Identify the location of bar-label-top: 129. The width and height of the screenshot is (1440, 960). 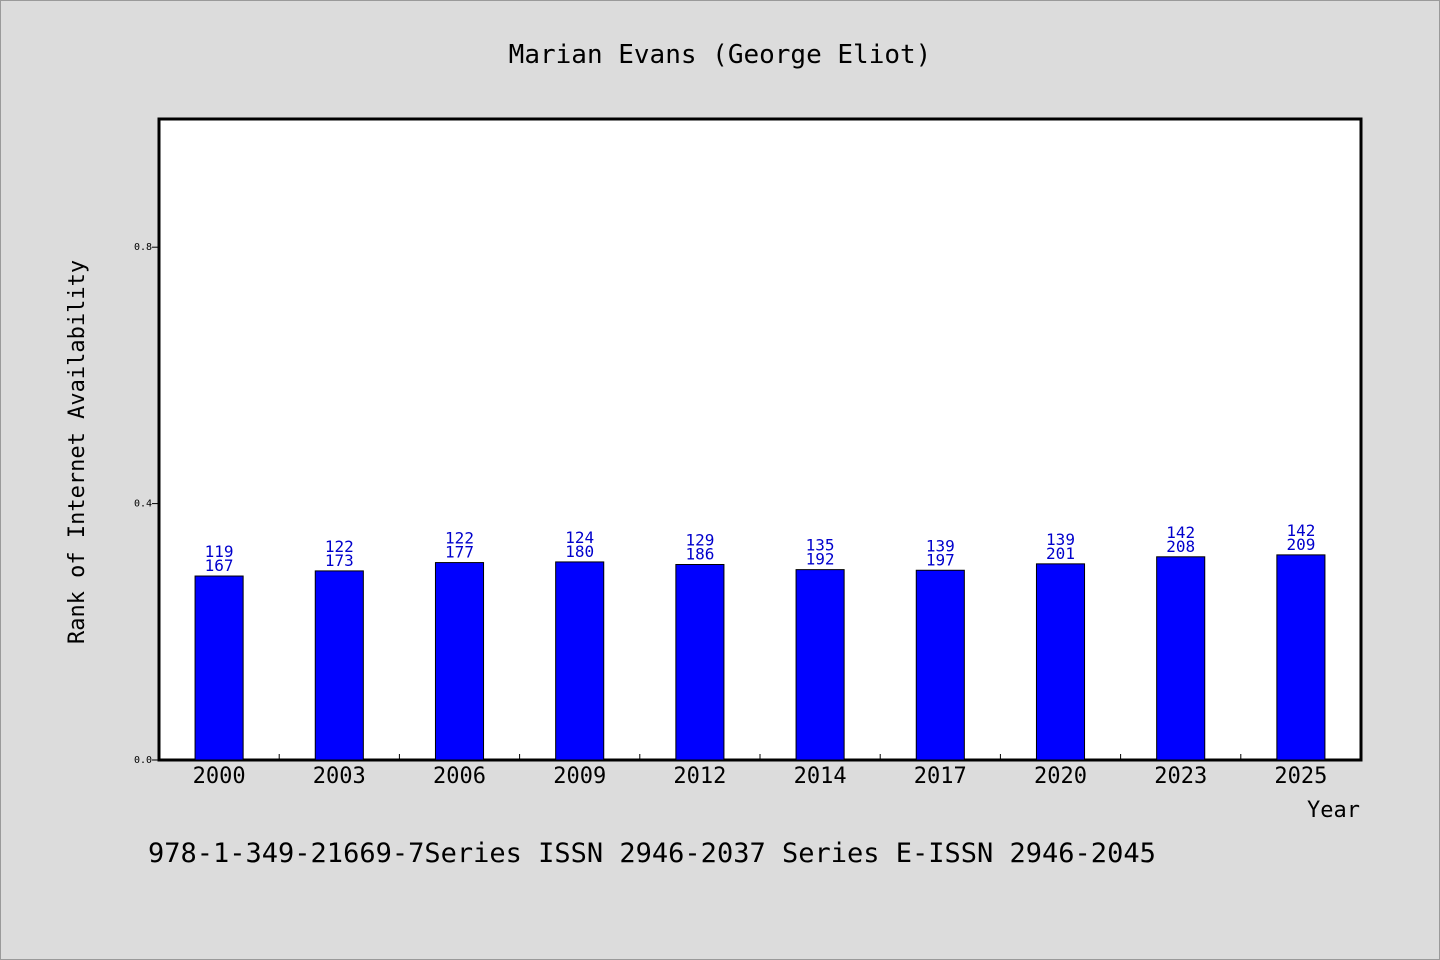
(699, 539).